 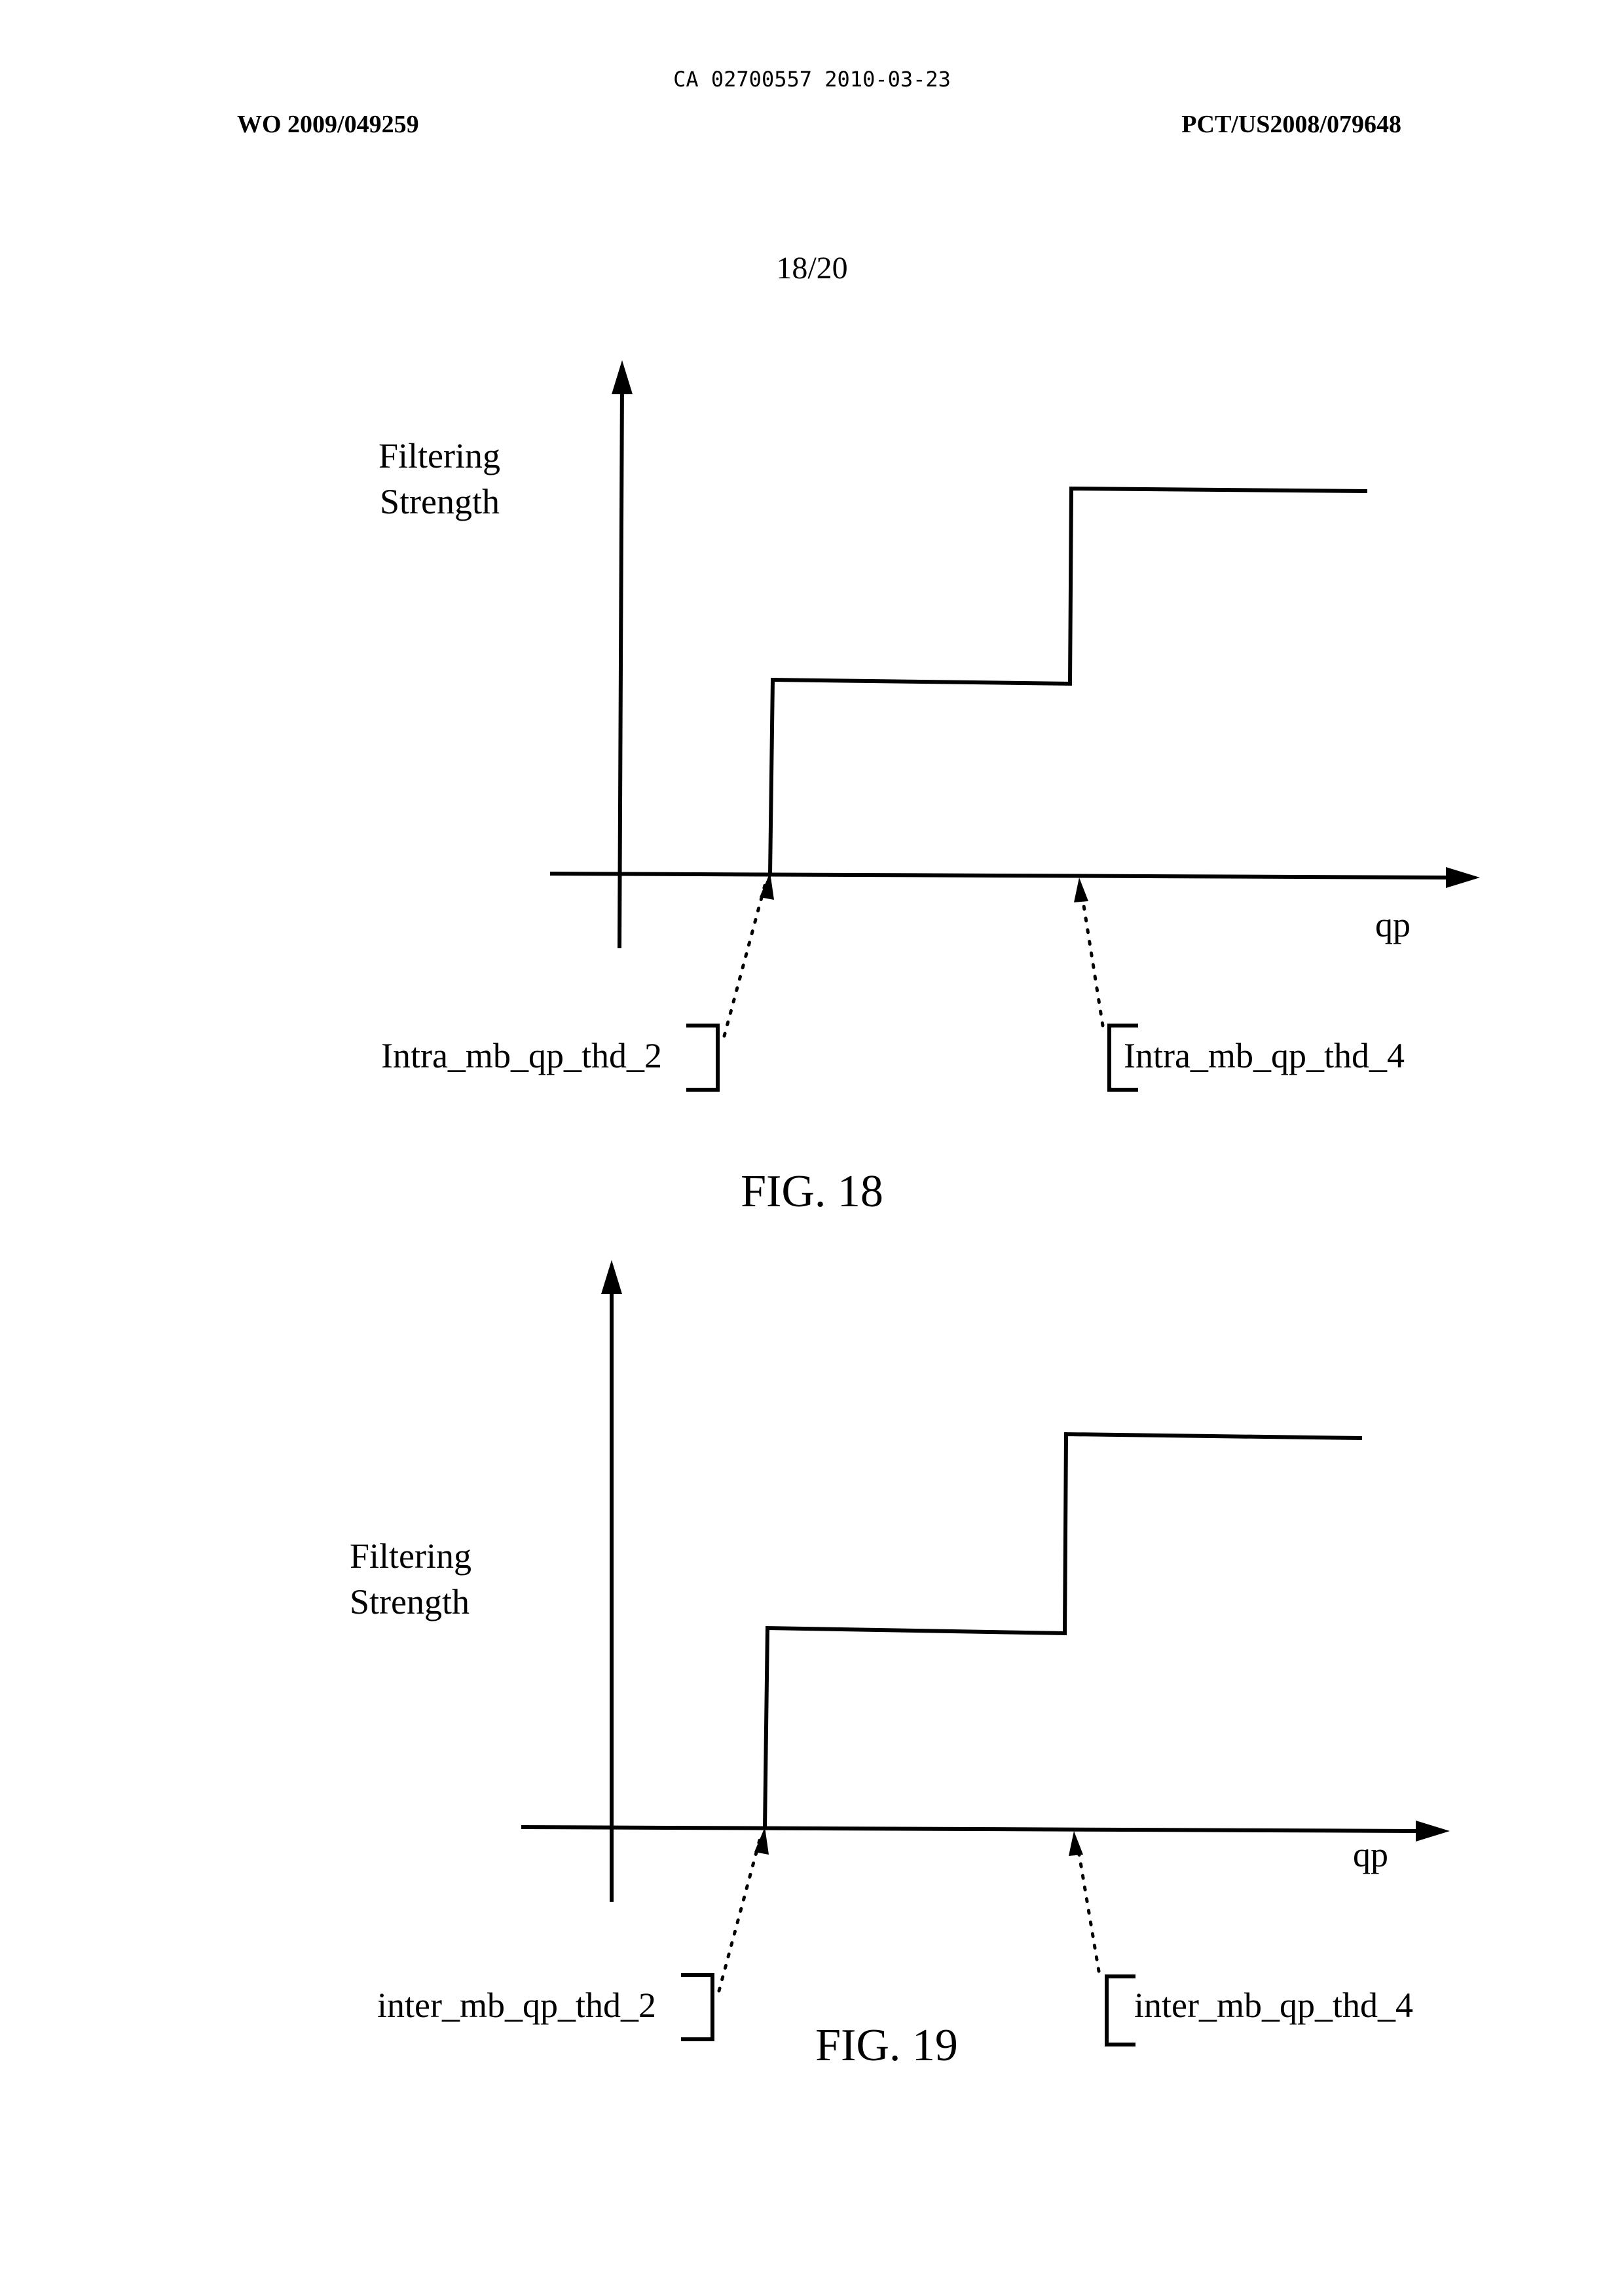 I want to click on fig19-y-label-line2: Strength, so click(x=410, y=1602).